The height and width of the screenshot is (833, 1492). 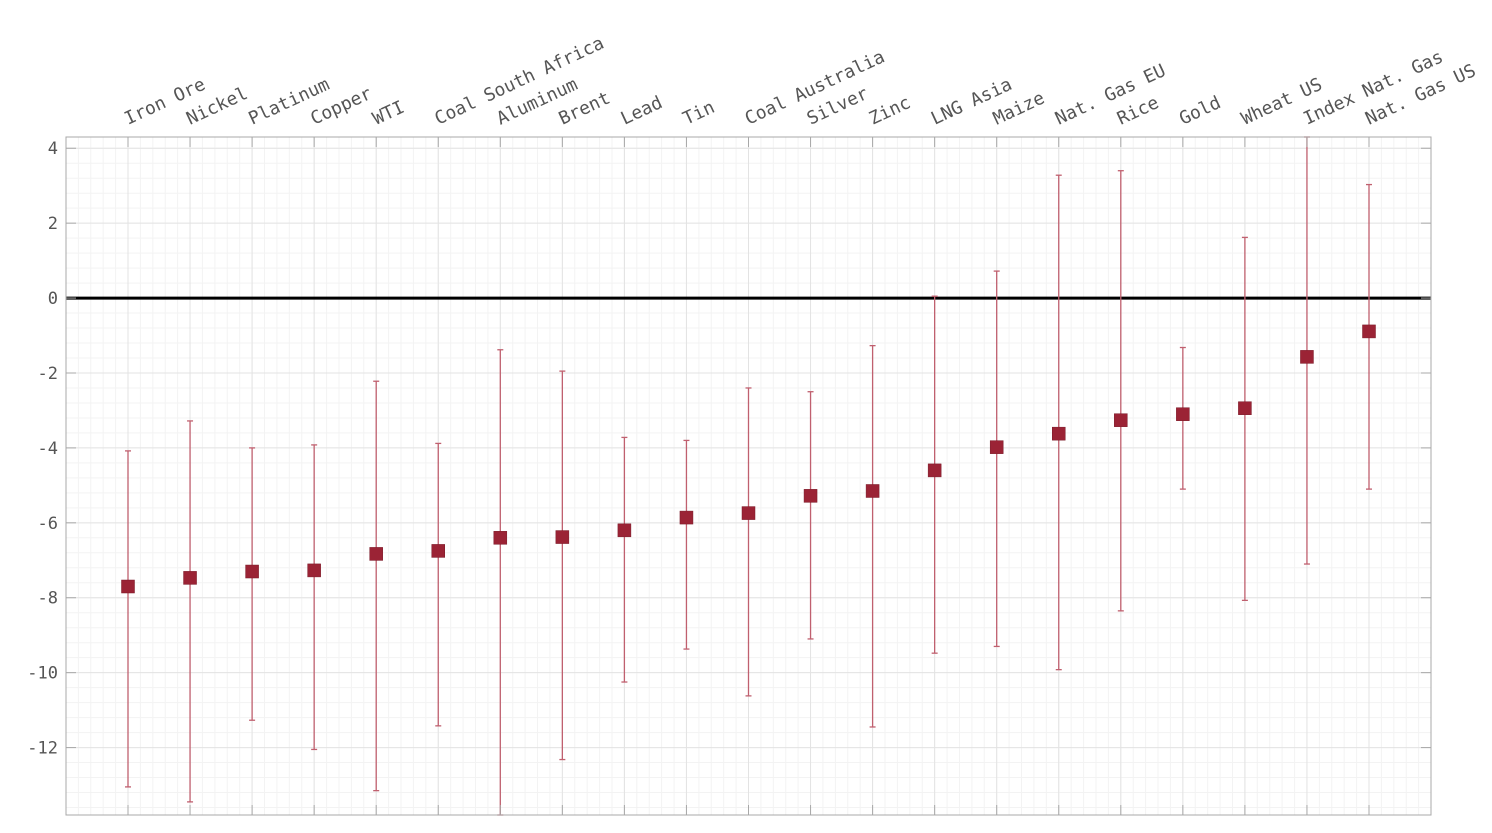 I want to click on category-label: Tin, so click(x=699, y=113).